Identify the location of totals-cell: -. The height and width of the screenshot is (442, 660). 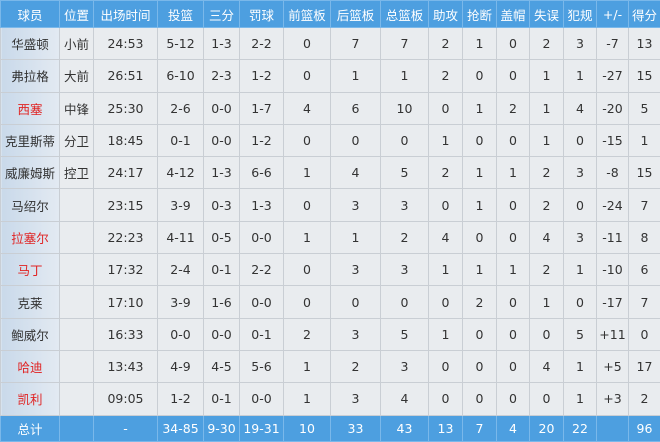
(126, 428).